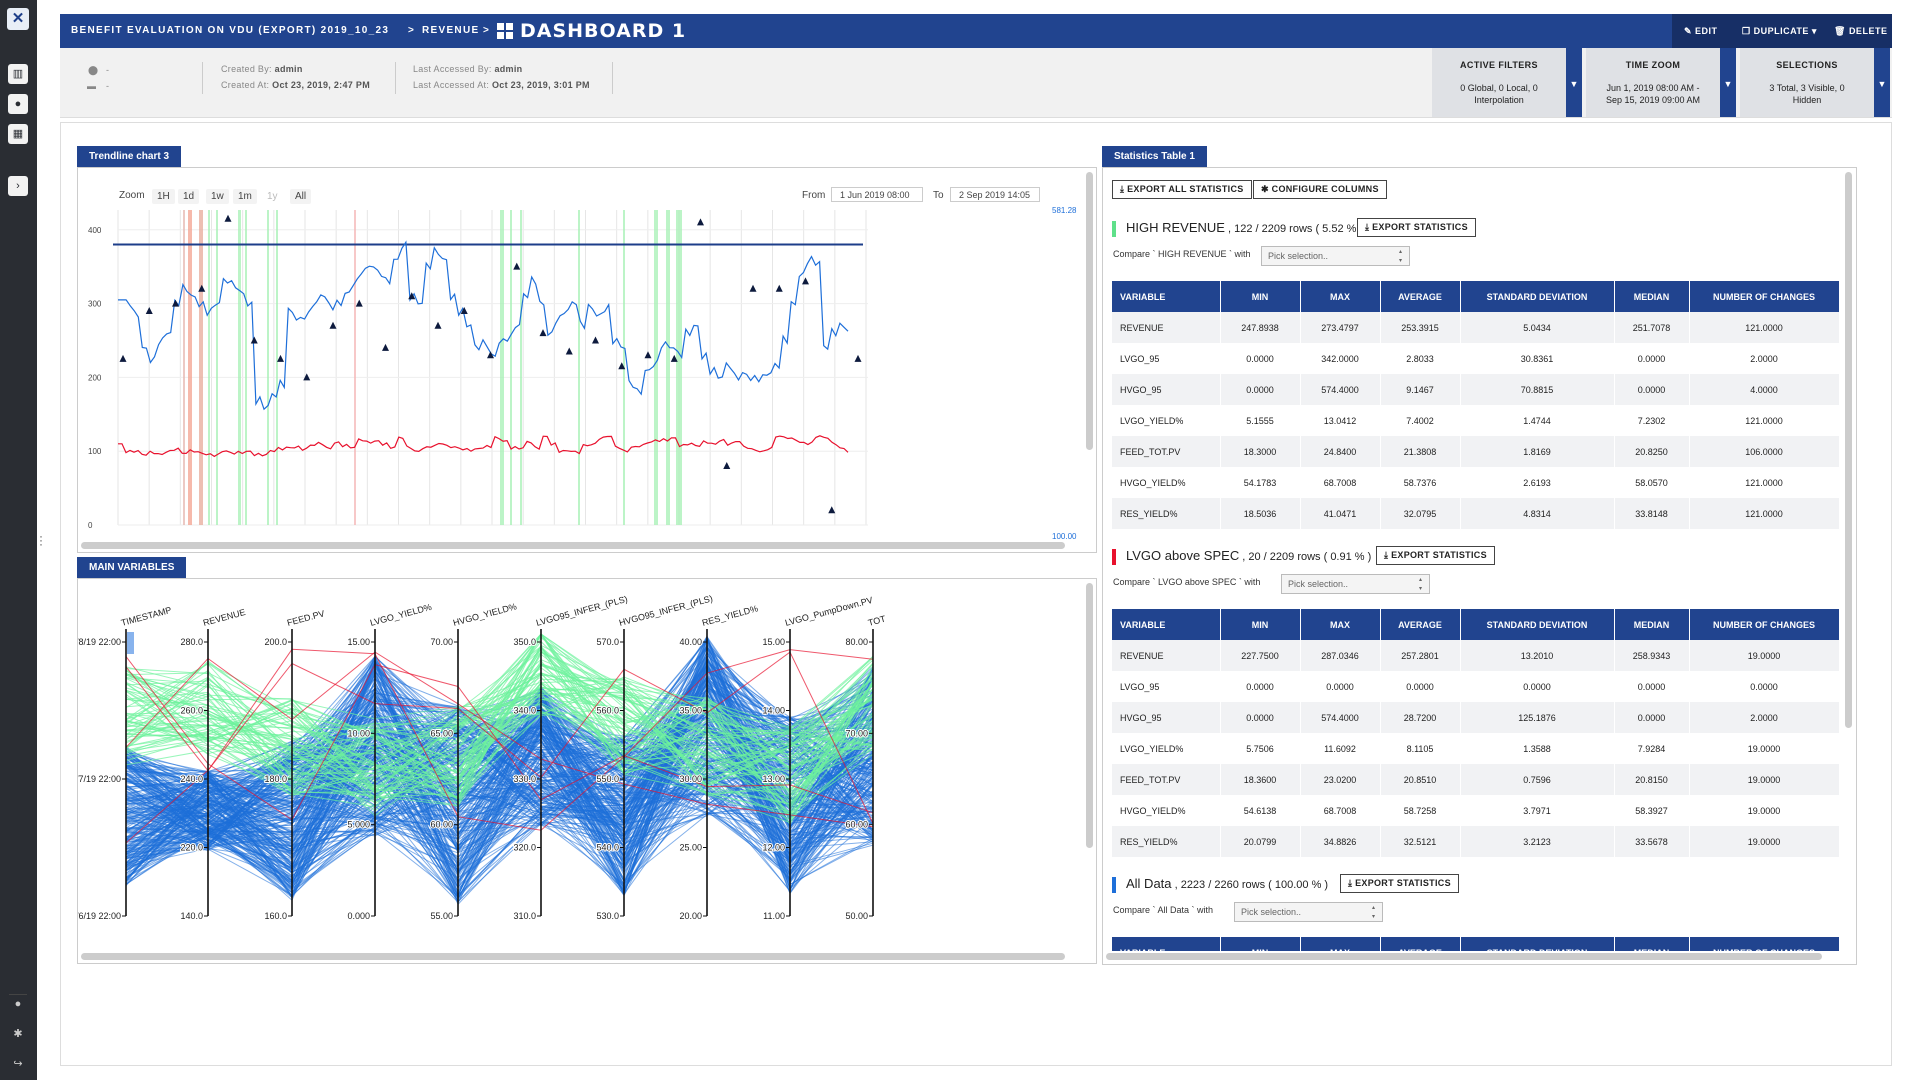  I want to click on statistics-horizontal-scrollbar, so click(1464, 956).